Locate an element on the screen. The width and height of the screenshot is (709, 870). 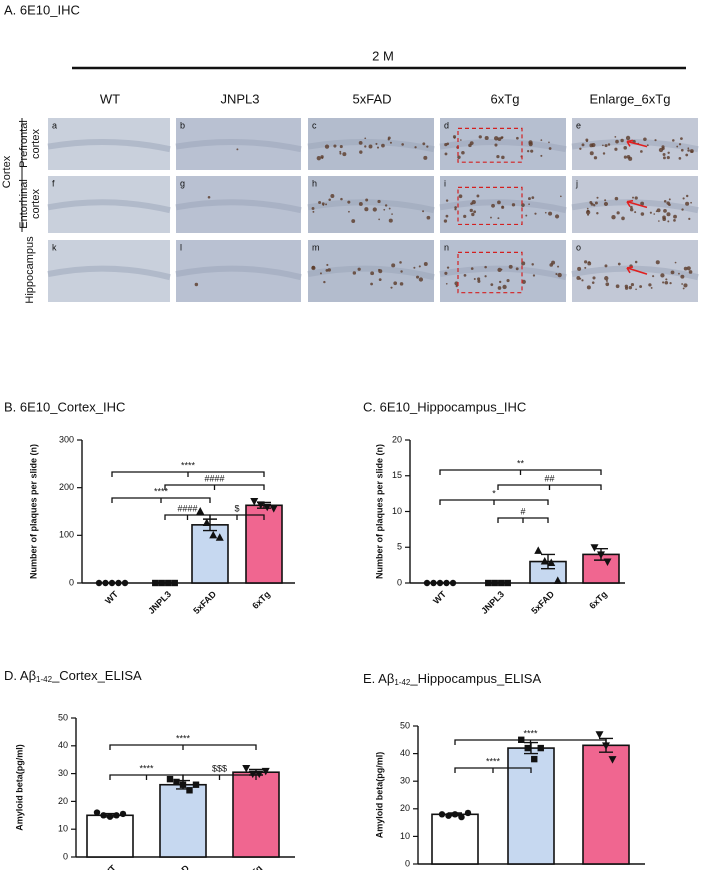
panel-letter: a is located at coordinates (54, 125).